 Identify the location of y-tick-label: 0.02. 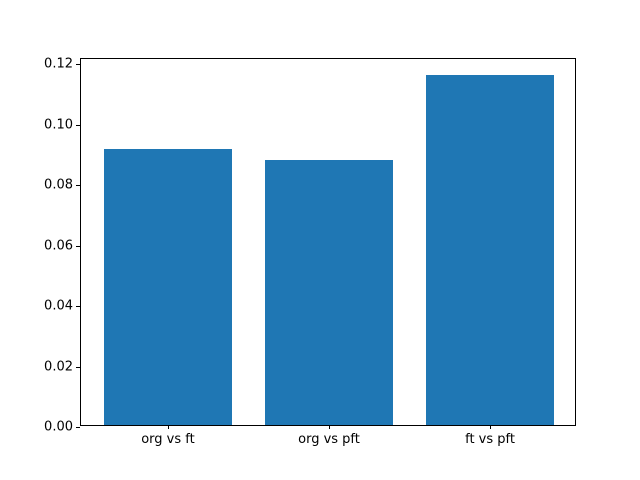
(58, 367).